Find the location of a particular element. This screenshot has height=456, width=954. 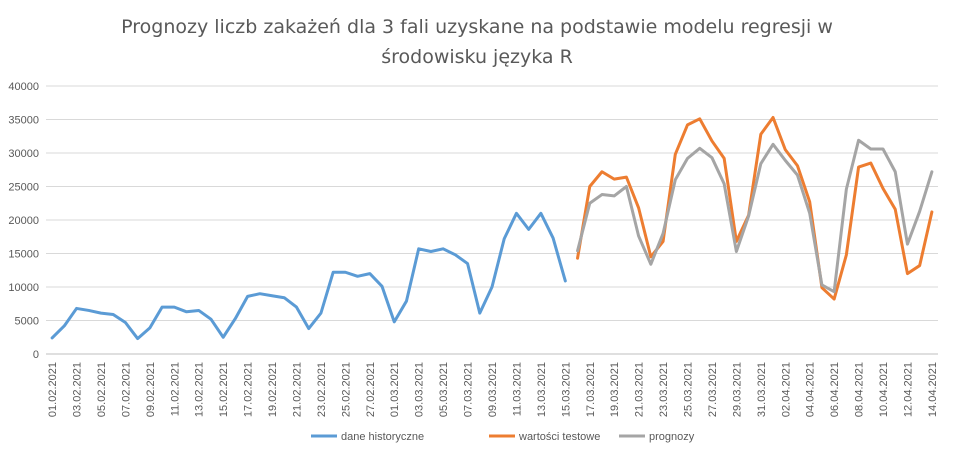

x-tick-label: 05.03.2021 is located at coordinates (444, 389).